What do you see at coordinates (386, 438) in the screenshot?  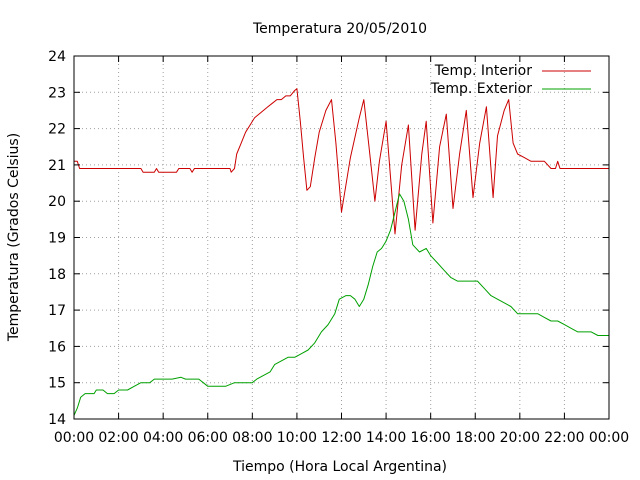 I see `x-tick-label: 14:00` at bounding box center [386, 438].